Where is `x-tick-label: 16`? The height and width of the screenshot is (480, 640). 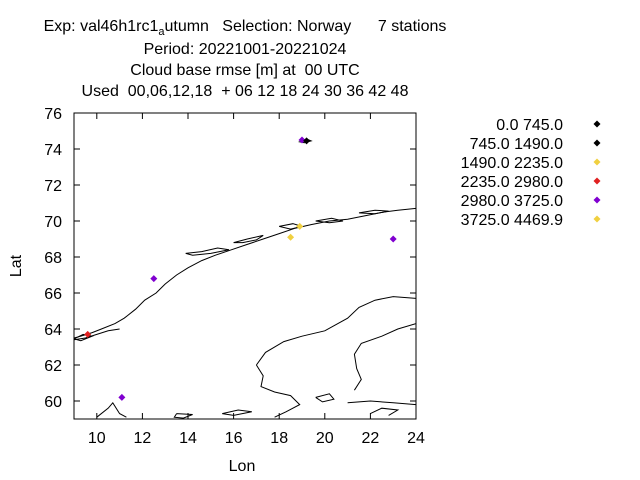
x-tick-label: 16 is located at coordinates (234, 438).